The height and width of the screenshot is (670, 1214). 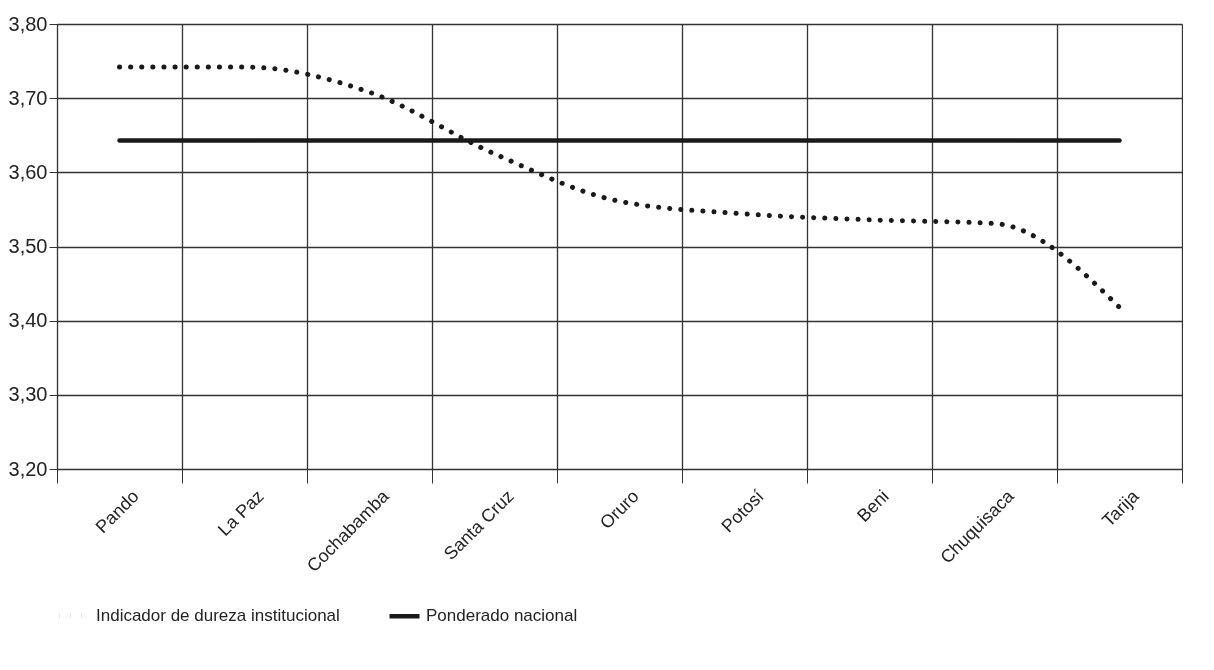 I want to click on y-tick-label: 3,30, so click(x=28, y=394).